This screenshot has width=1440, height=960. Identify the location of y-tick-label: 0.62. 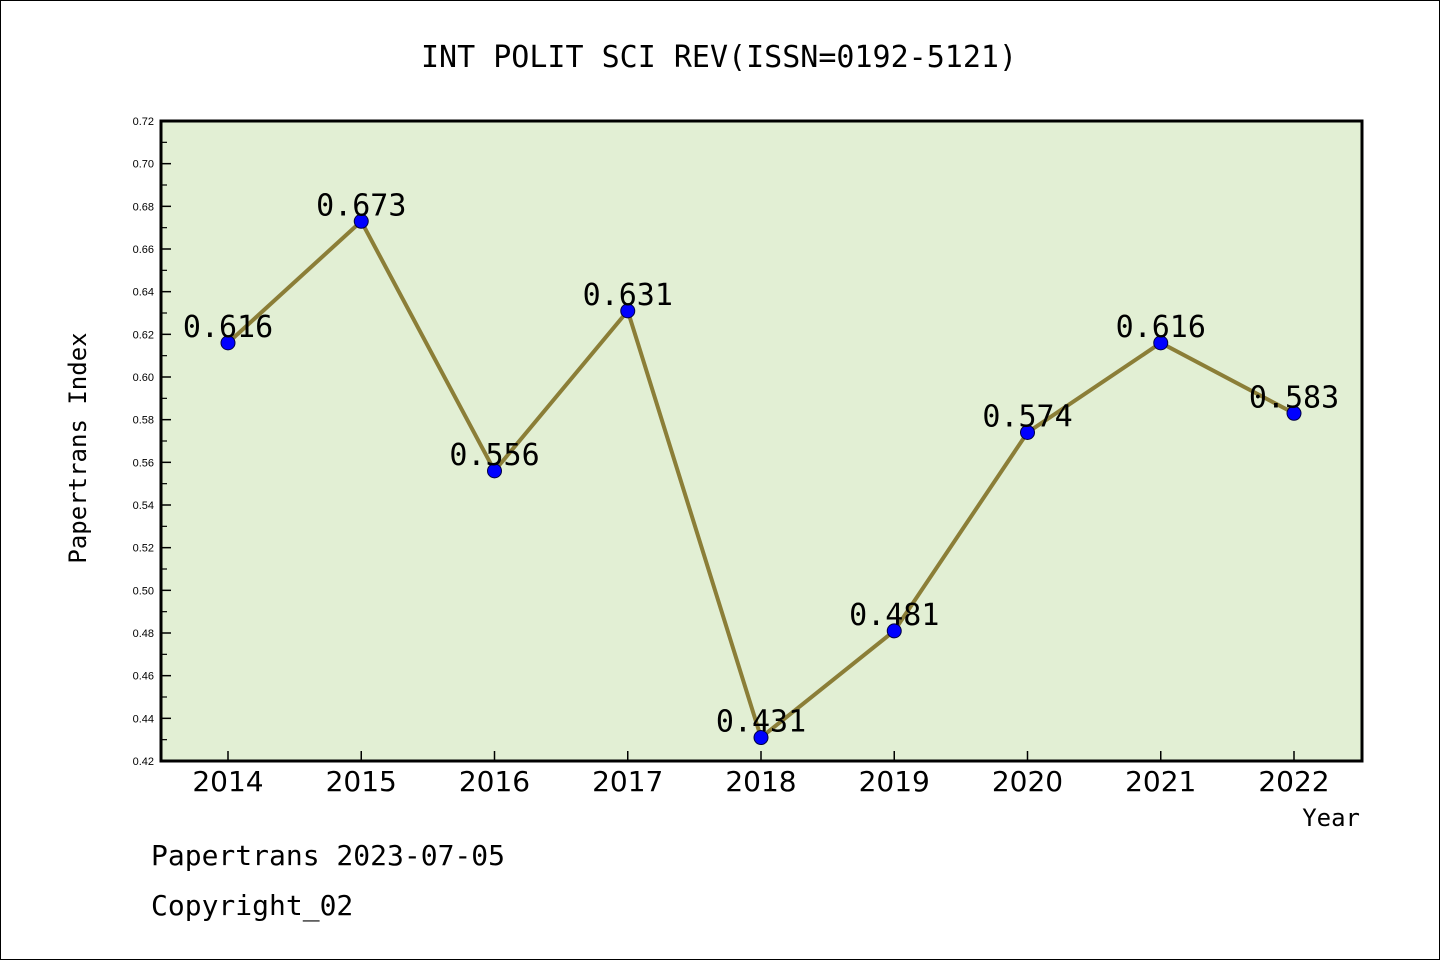
(143, 335).